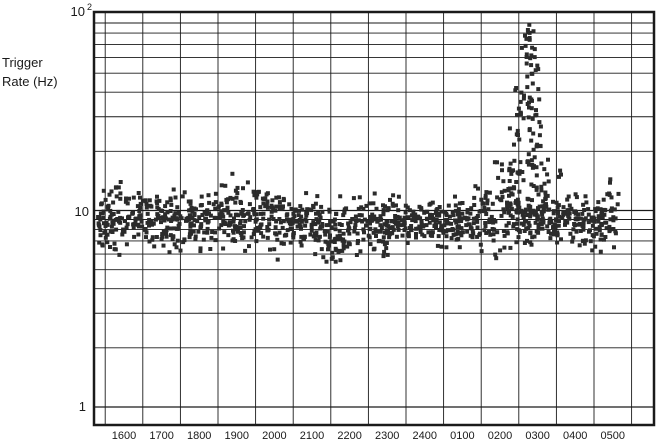  What do you see at coordinates (575, 435) in the screenshot?
I see `x-tick-label-0400: 0400` at bounding box center [575, 435].